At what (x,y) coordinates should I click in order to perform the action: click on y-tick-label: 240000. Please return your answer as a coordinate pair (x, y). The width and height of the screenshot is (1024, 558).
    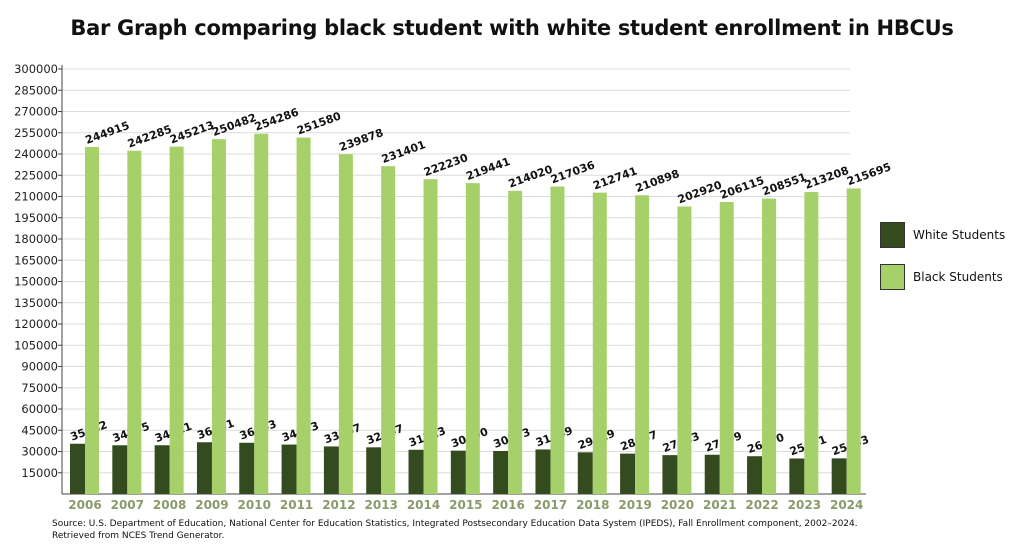
    Looking at the image, I should click on (36, 154).